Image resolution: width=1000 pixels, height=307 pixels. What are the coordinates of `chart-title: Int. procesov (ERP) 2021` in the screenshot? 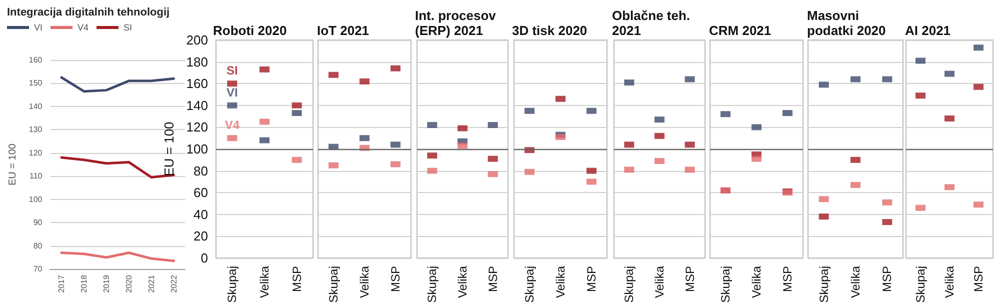 It's located at (457, 23).